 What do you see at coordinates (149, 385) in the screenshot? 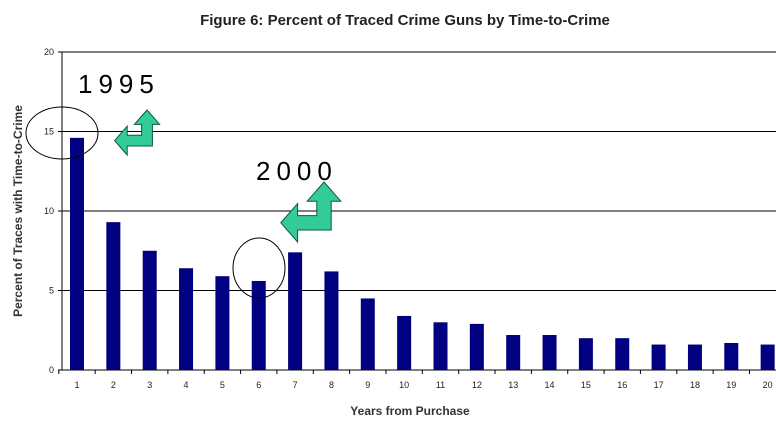
I see `x-tick-label: 3` at bounding box center [149, 385].